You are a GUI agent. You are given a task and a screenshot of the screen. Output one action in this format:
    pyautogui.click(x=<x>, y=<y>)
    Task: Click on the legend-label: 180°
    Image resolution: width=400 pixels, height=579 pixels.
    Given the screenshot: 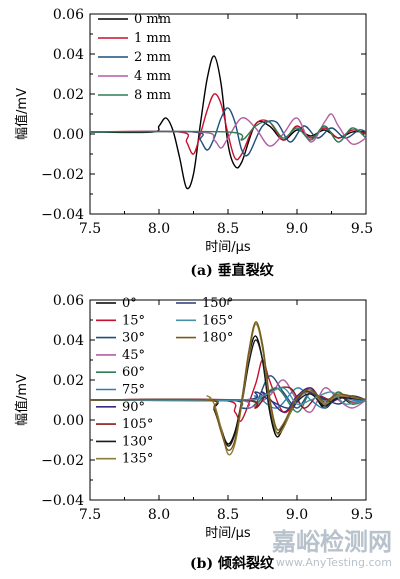 What is the action you would take?
    pyautogui.click(x=217, y=338)
    